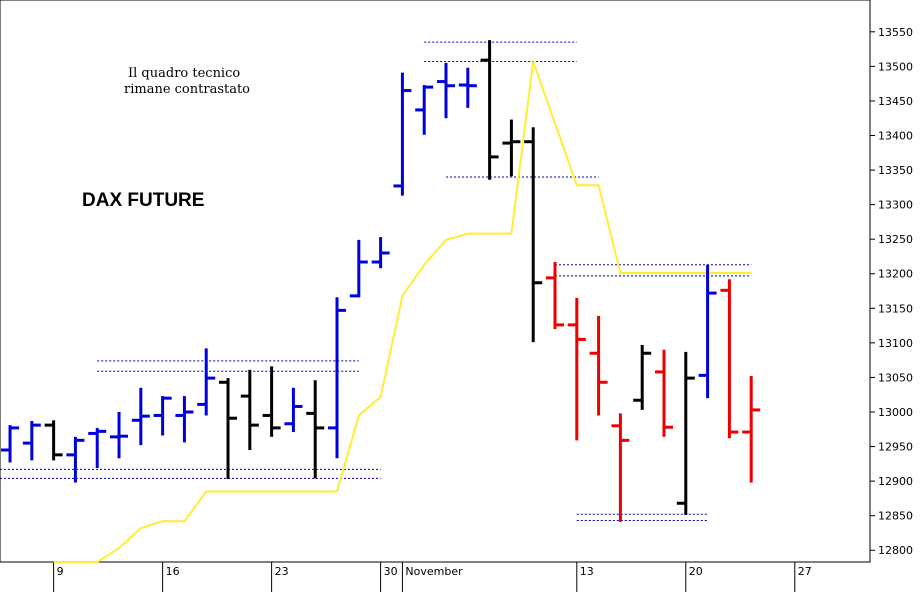 The image size is (920, 592). Describe the element at coordinates (434, 571) in the screenshot. I see `x-tick-label: November` at that location.